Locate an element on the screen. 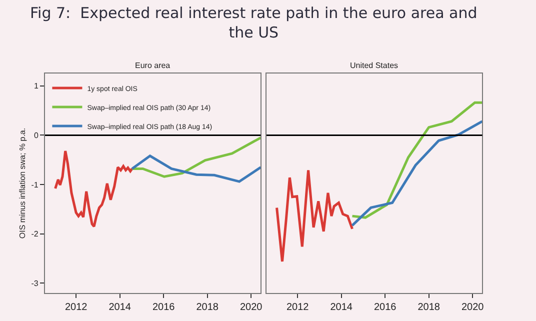  y-axis-title: OIS minus inflation swa; % p.a. is located at coordinates (22, 183).